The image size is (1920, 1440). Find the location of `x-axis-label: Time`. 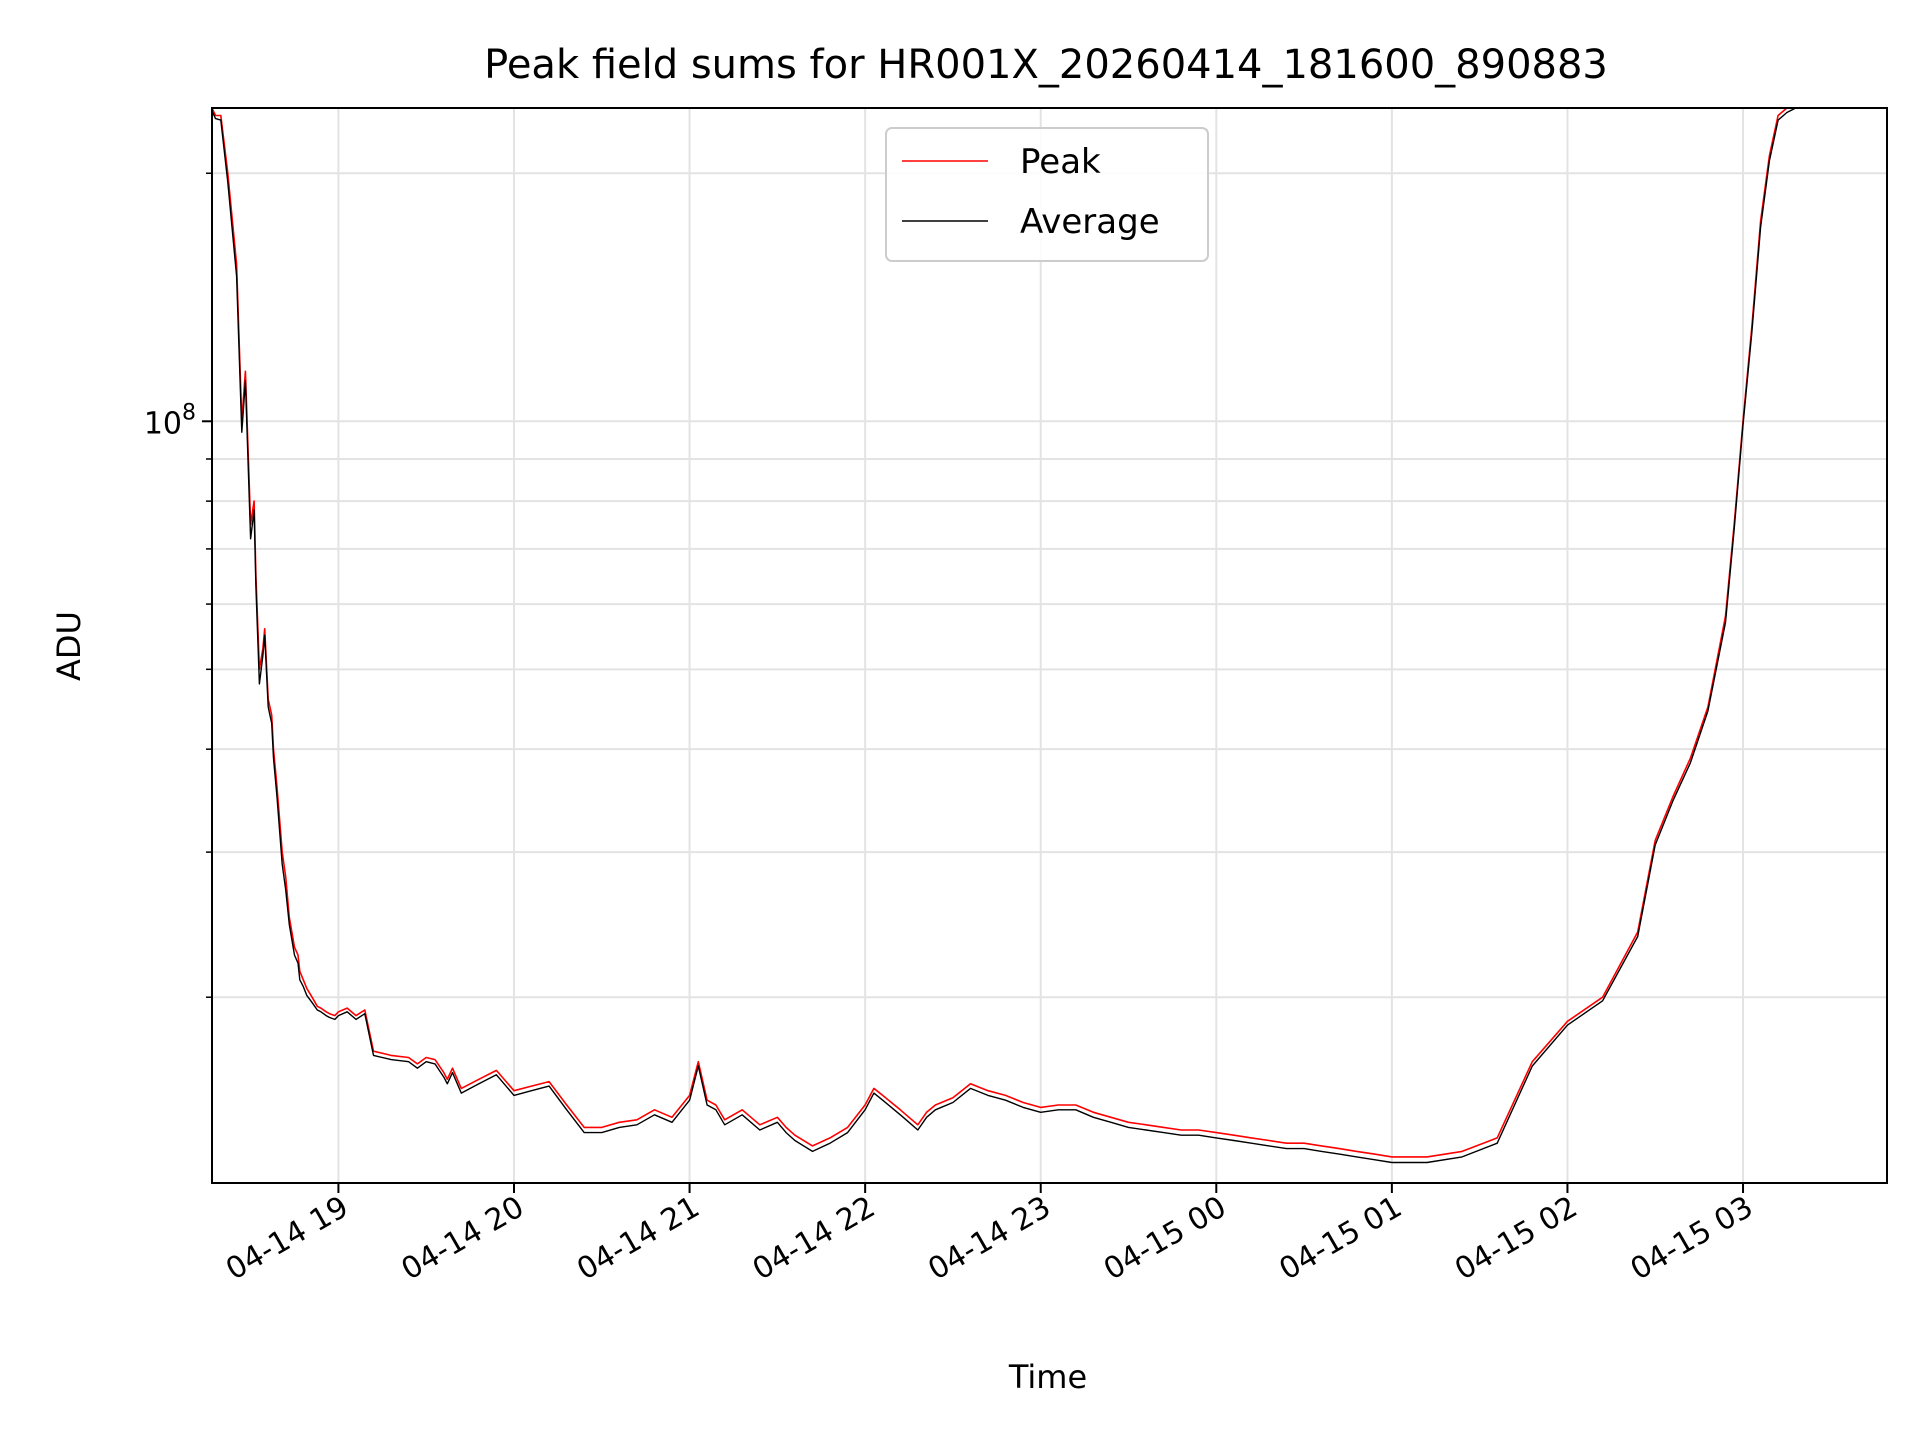

x-axis-label: Time is located at coordinates (1047, 1377).